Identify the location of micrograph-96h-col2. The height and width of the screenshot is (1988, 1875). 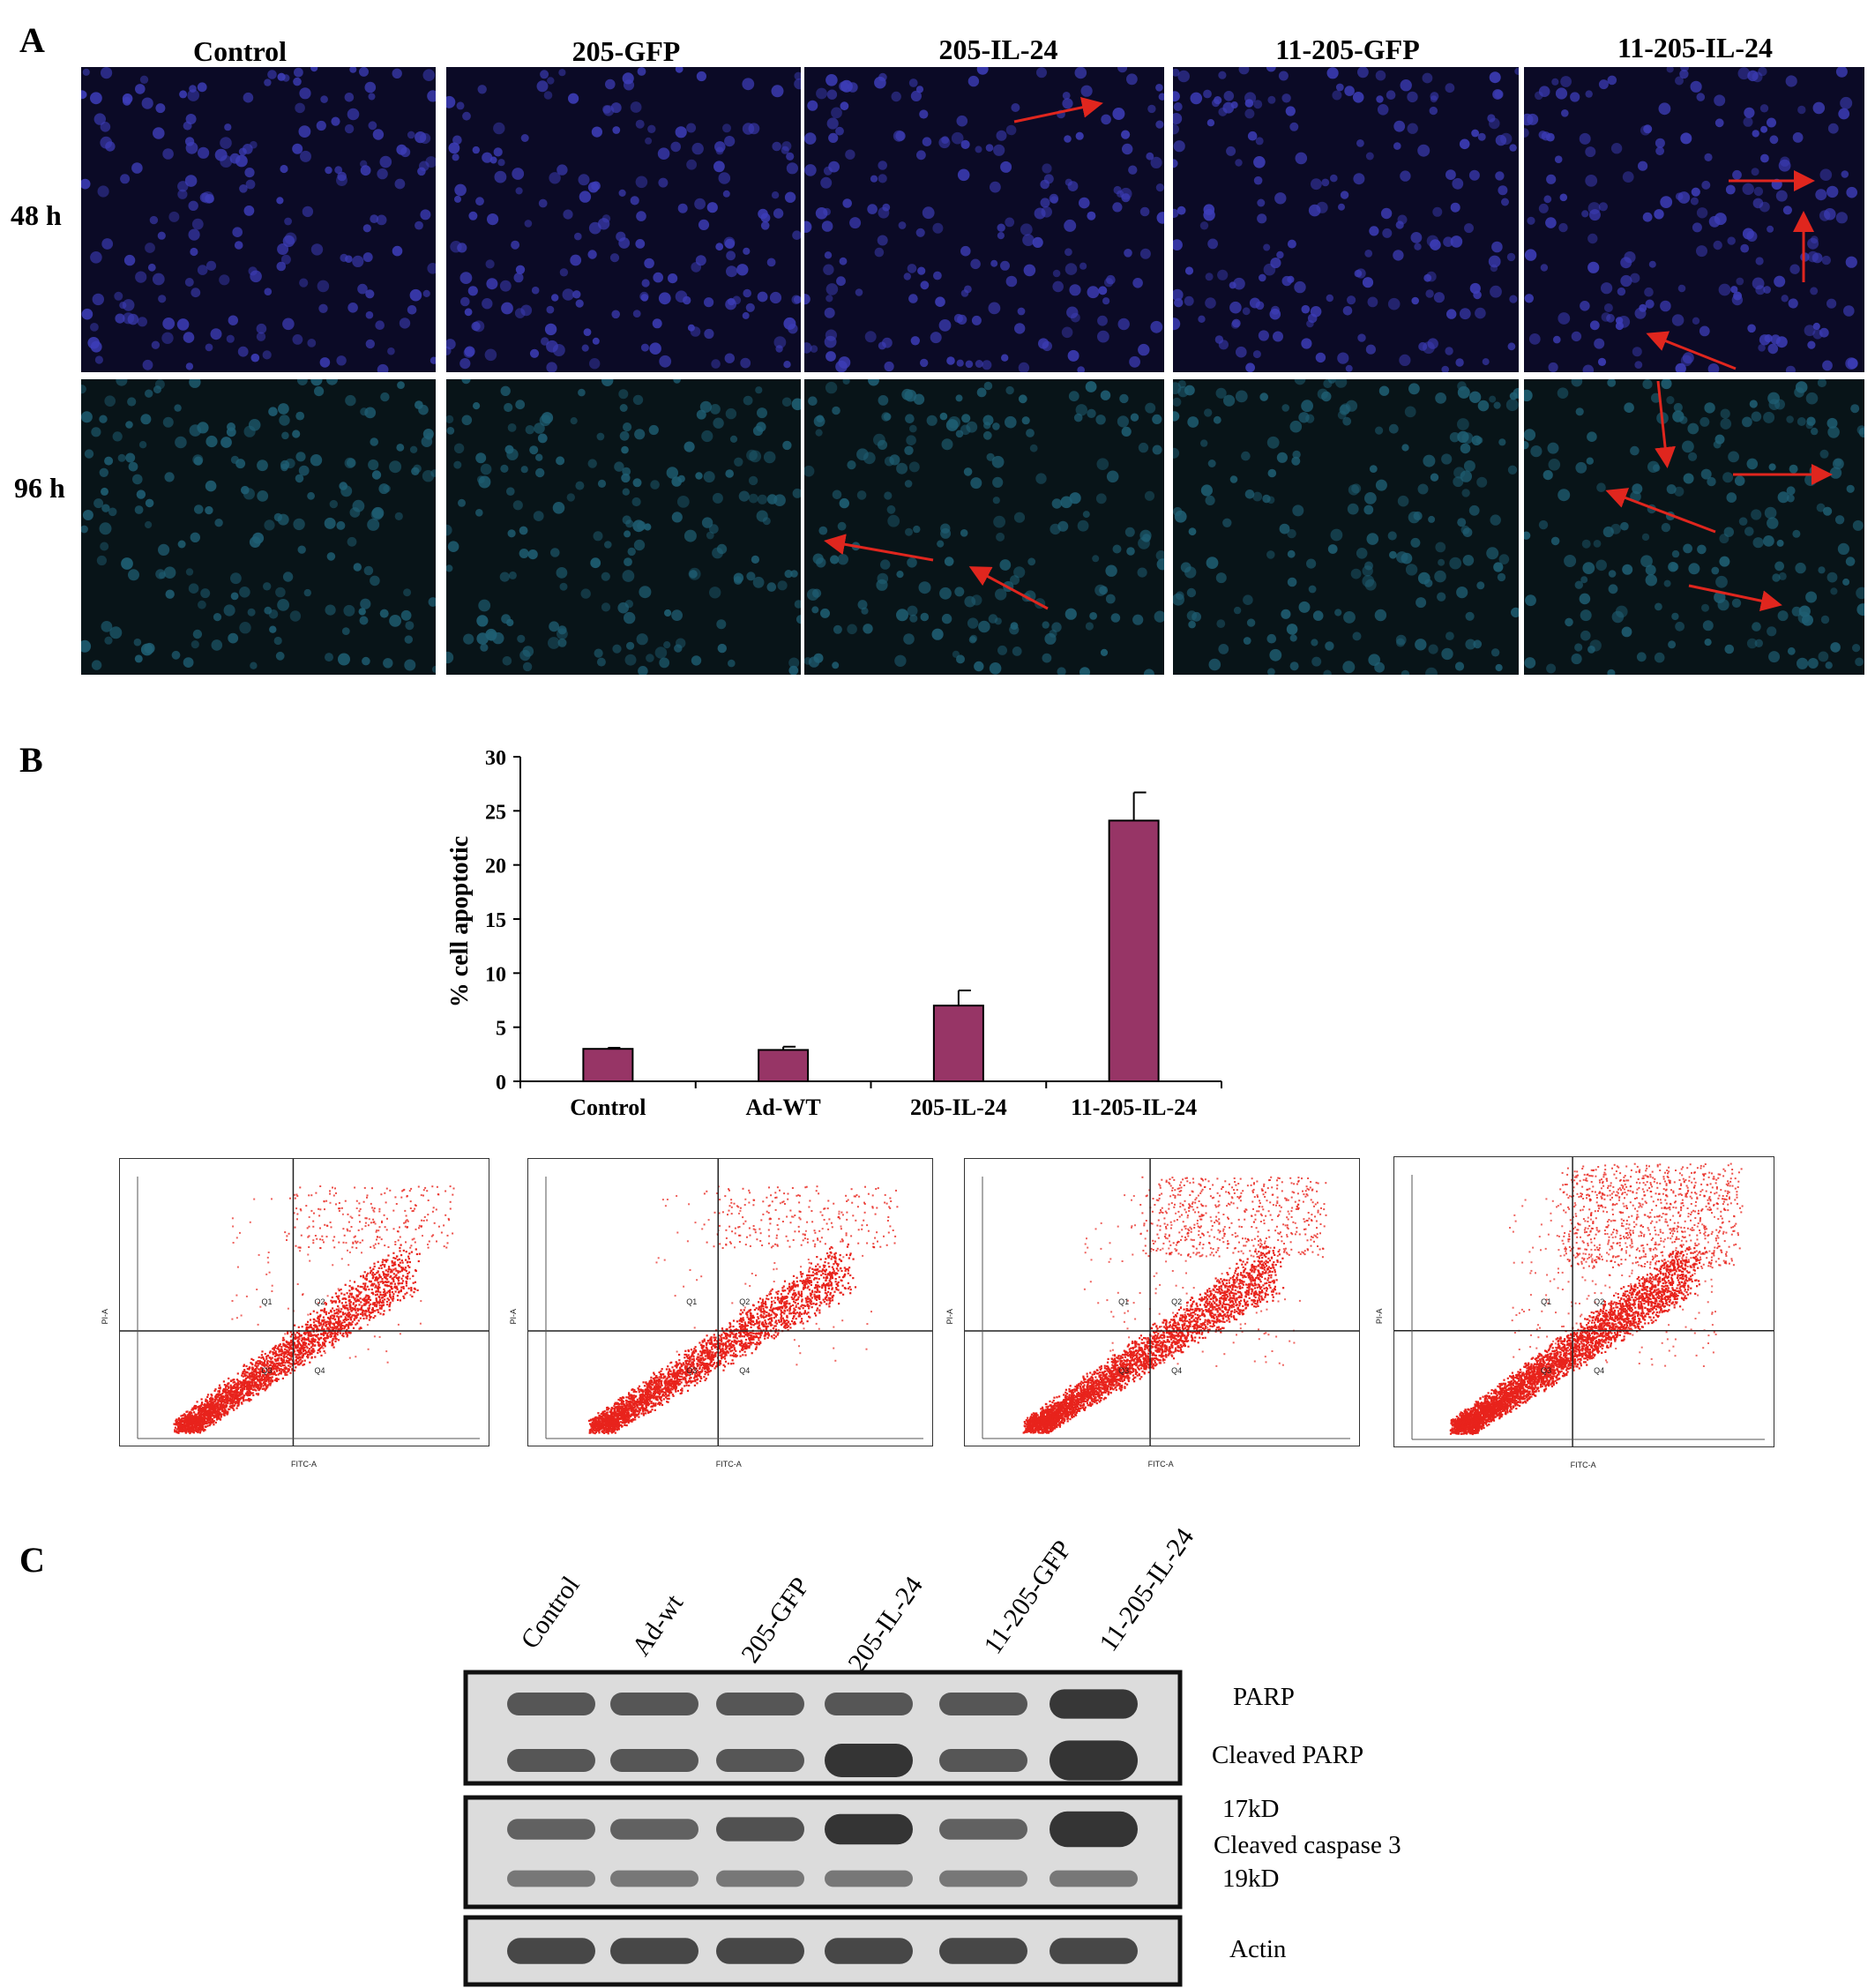
(623, 527).